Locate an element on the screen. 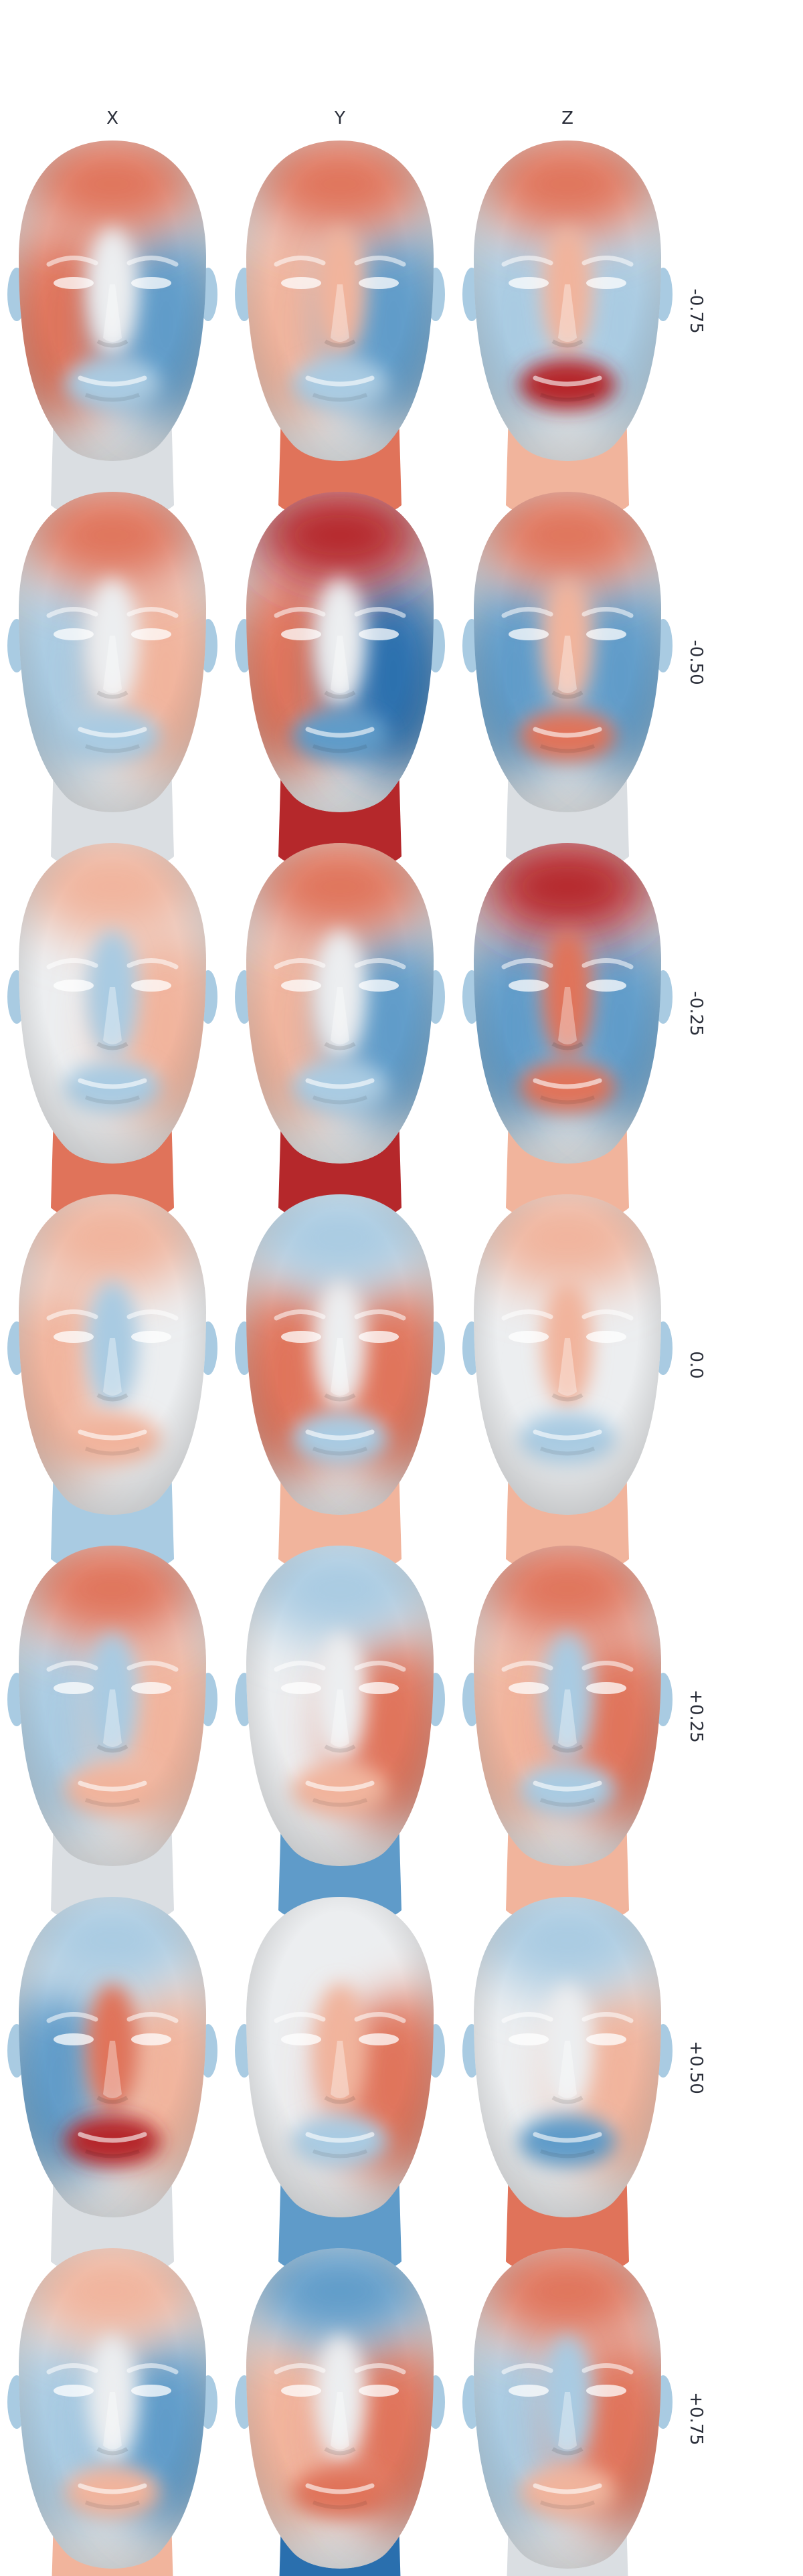 This screenshot has height=2576, width=803. face-render-r1-c0 is located at coordinates (112, 682).